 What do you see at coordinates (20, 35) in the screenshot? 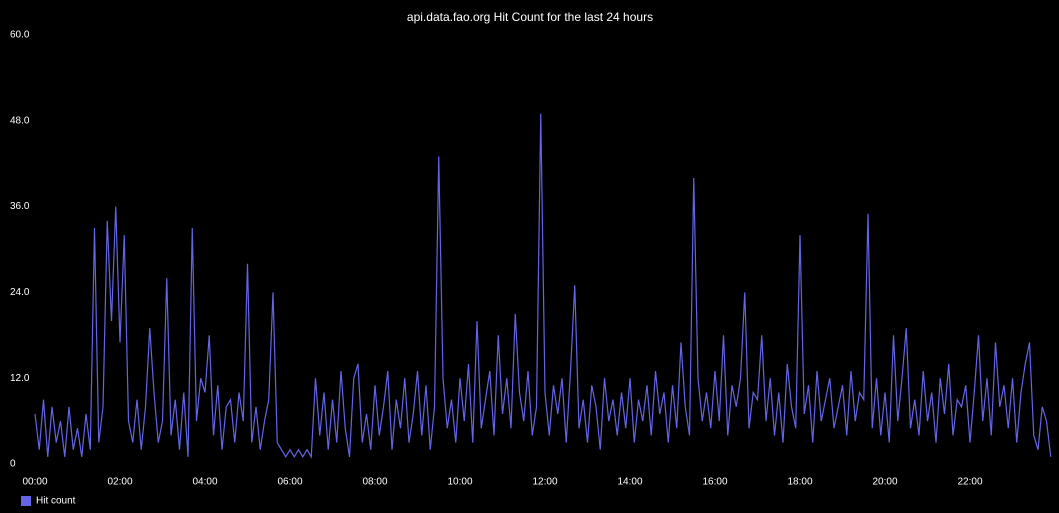
I see `y-tick-label: 60.0` at bounding box center [20, 35].